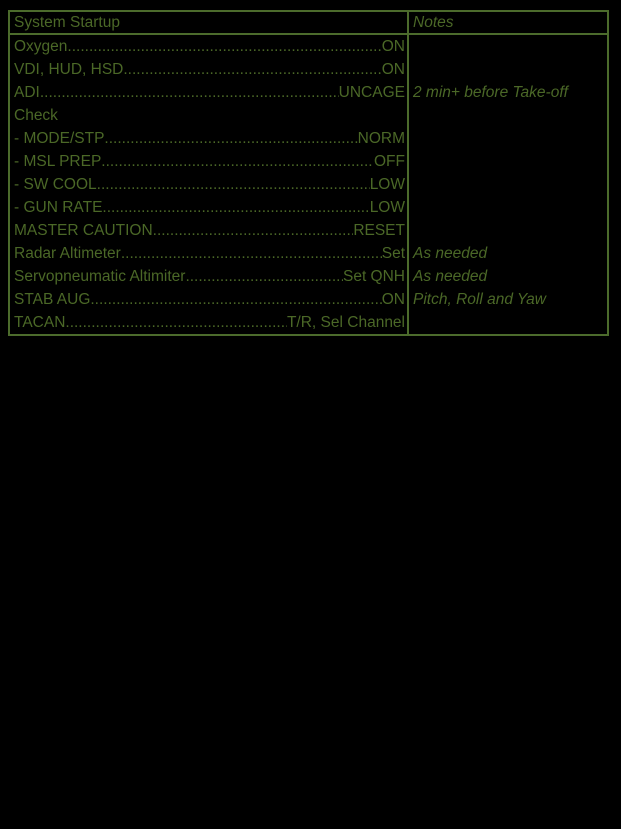 This screenshot has width=621, height=829. Describe the element at coordinates (52, 299) in the screenshot. I see `checklist-item-label: STAB AUG` at that location.